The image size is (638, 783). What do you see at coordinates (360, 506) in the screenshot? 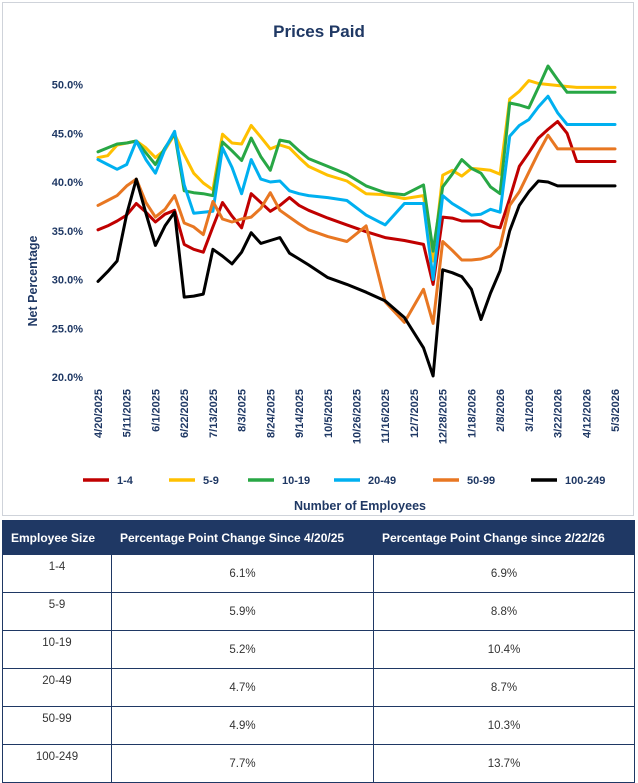
I see `x-axis-label: Number of Employees` at bounding box center [360, 506].